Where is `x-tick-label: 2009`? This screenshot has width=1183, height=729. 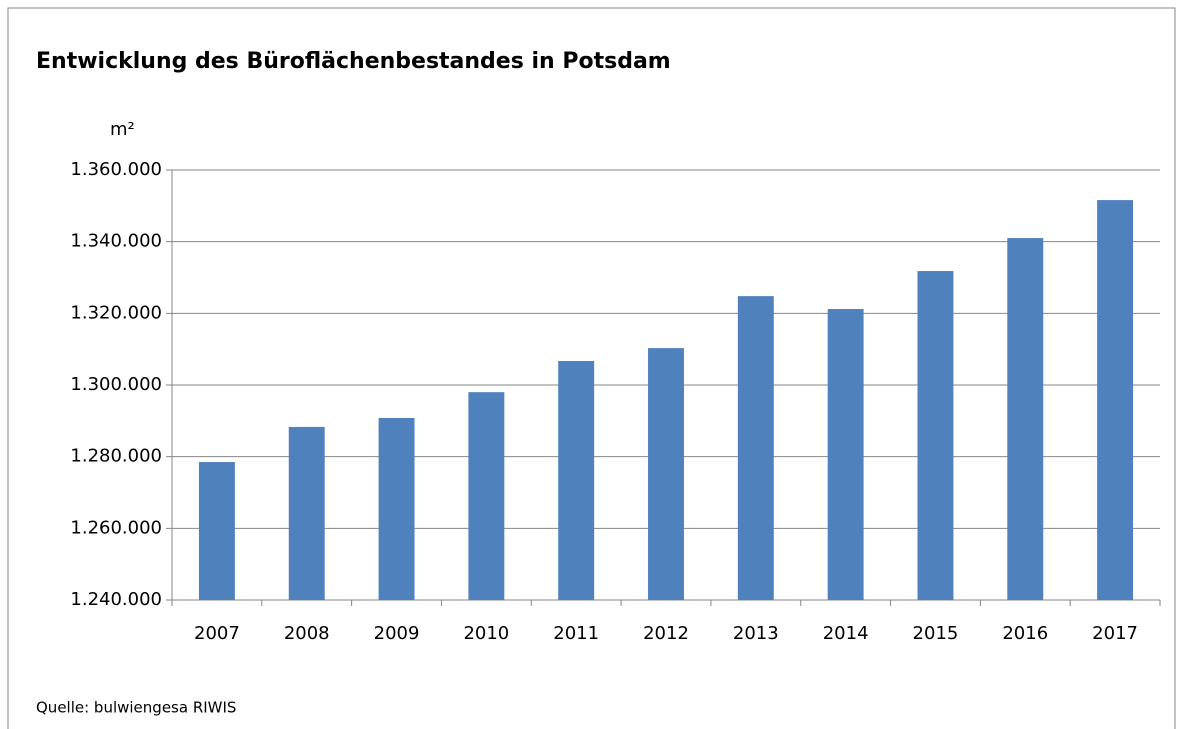 x-tick-label: 2009 is located at coordinates (397, 633).